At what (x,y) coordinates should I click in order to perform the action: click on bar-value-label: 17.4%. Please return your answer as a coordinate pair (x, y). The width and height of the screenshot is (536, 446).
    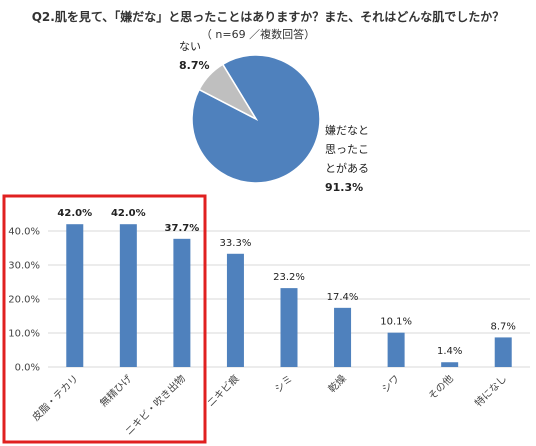
    Looking at the image, I should click on (343, 297).